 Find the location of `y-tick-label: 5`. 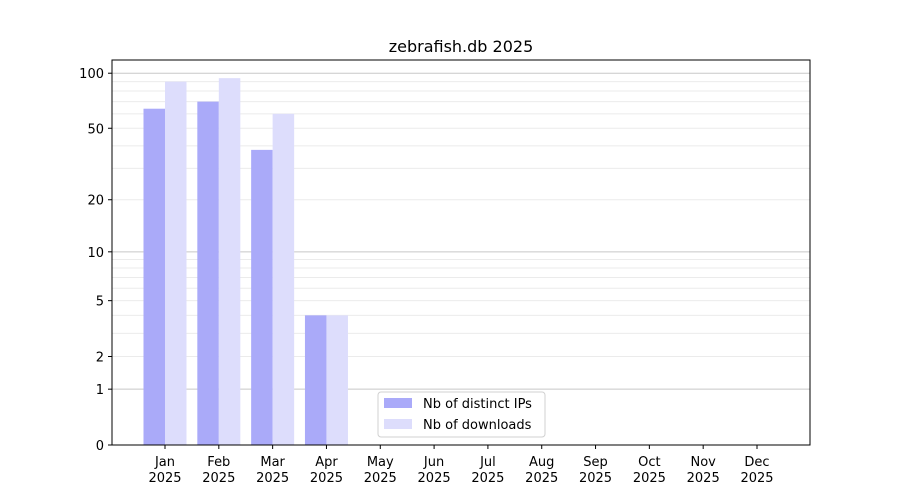

y-tick-label: 5 is located at coordinates (100, 302).